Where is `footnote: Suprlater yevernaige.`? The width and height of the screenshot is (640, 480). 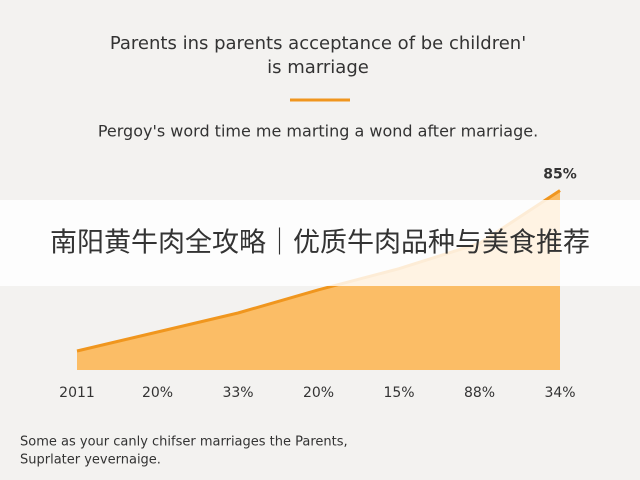
footnote: Suprlater yevernaige. is located at coordinates (90, 460).